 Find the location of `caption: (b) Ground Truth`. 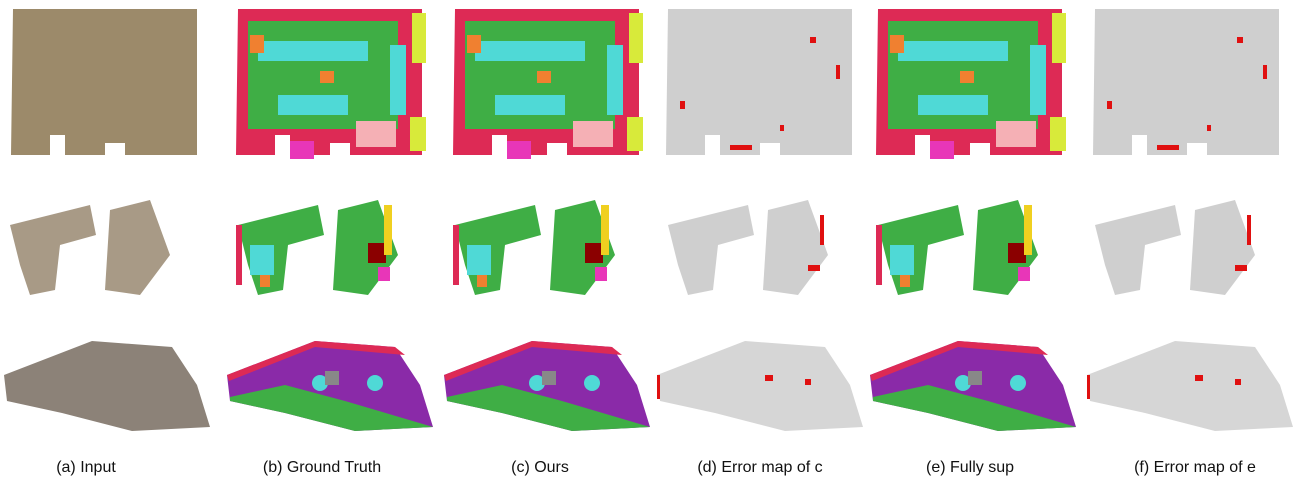

caption: (b) Ground Truth is located at coordinates (322, 467).